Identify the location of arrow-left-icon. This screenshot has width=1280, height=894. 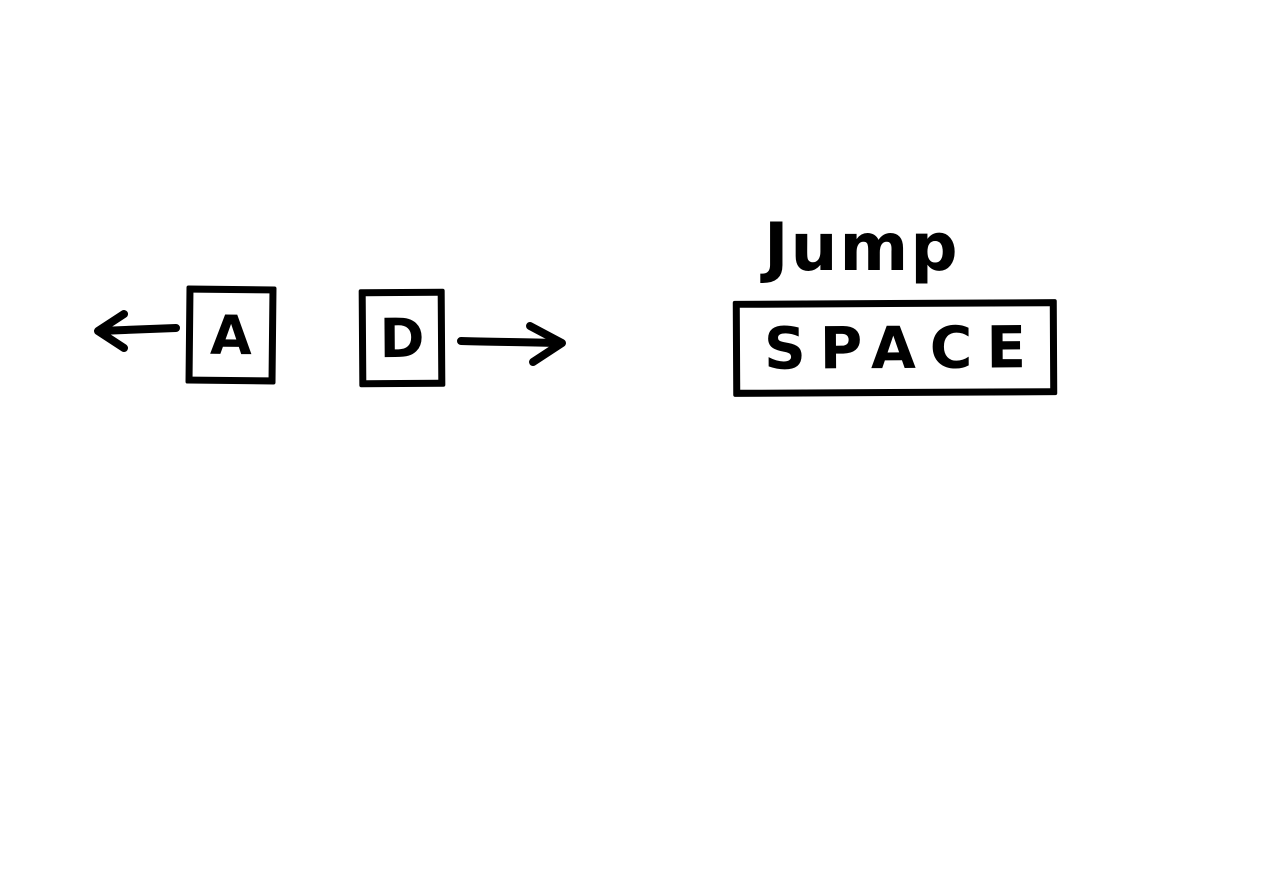
(137, 331).